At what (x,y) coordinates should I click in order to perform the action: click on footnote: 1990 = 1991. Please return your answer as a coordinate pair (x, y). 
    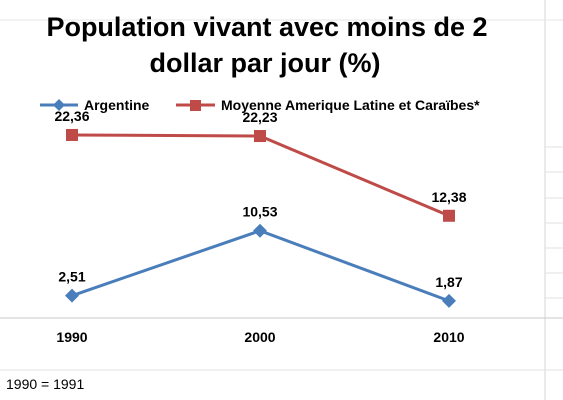
    Looking at the image, I should click on (45, 384).